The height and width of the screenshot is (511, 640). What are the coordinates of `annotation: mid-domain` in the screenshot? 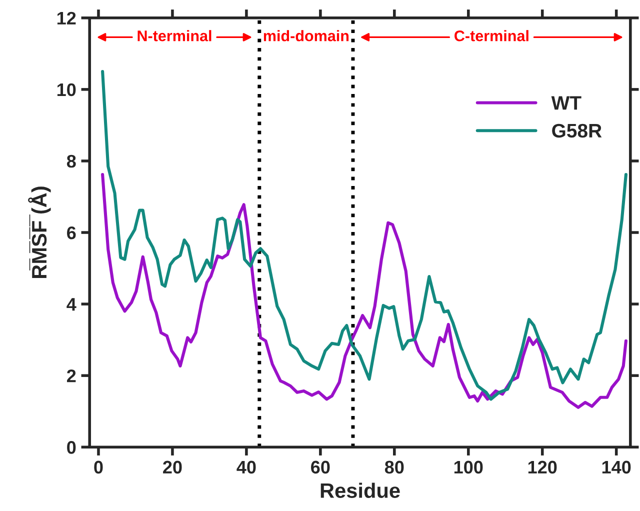 It's located at (306, 36).